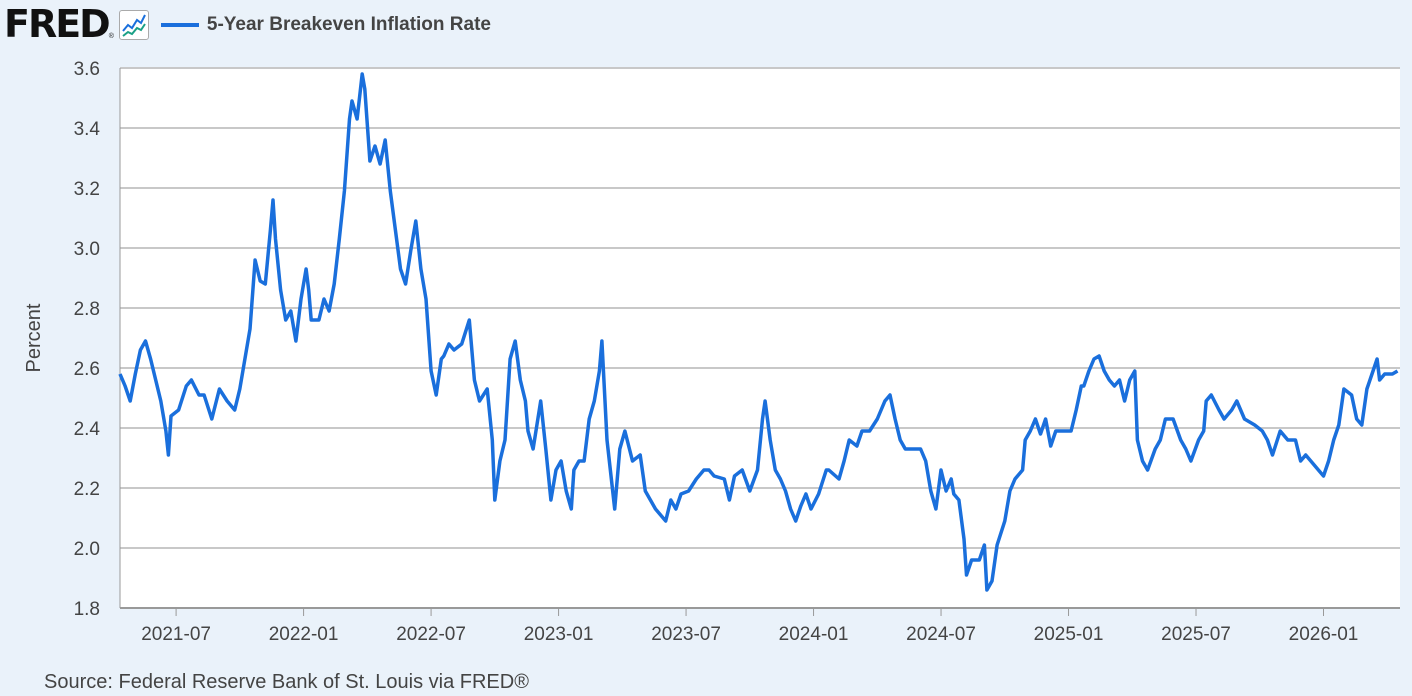 This screenshot has height=696, width=1412. I want to click on x-tick-label: 2023-01, so click(559, 634).